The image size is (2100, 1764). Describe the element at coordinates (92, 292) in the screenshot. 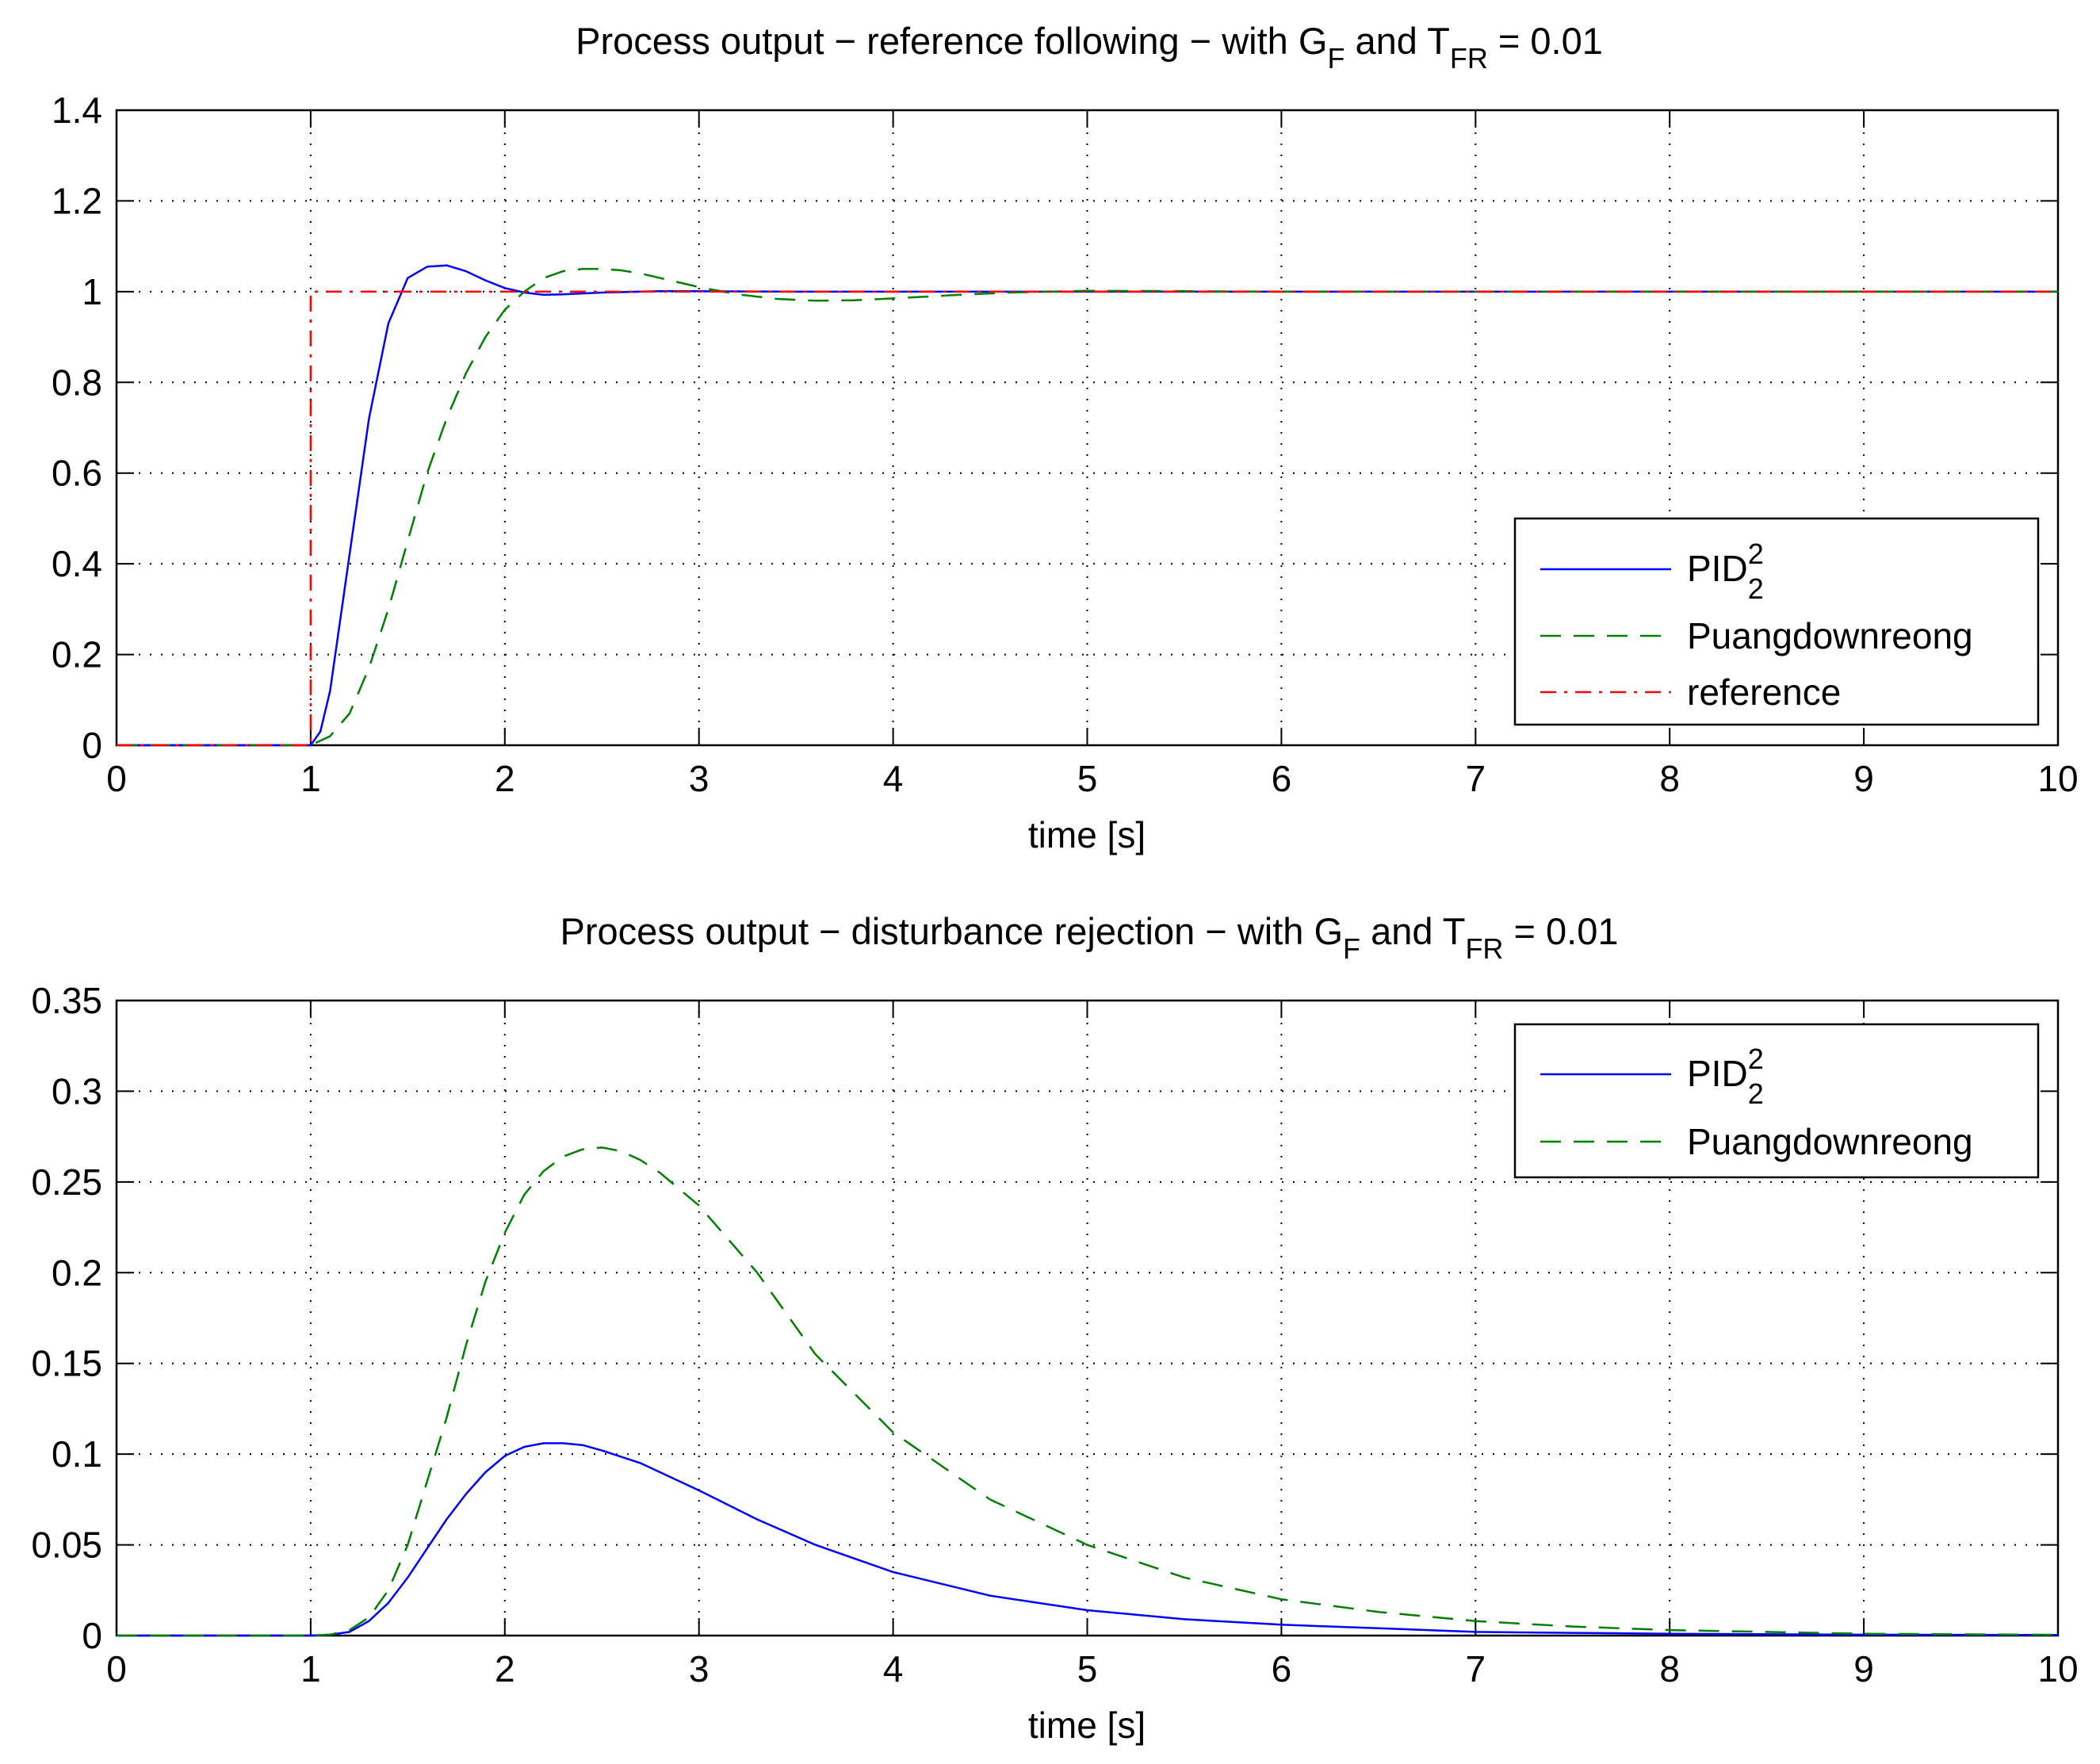

I see `y-tick-label: 1` at that location.